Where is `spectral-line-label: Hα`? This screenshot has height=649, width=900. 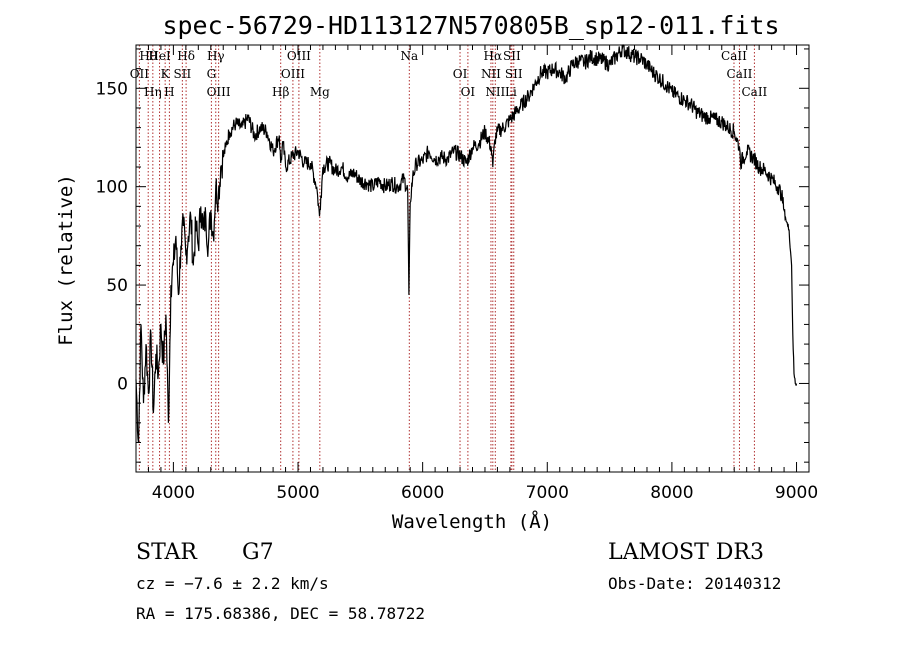
spectral-line-label: Hα is located at coordinates (493, 56).